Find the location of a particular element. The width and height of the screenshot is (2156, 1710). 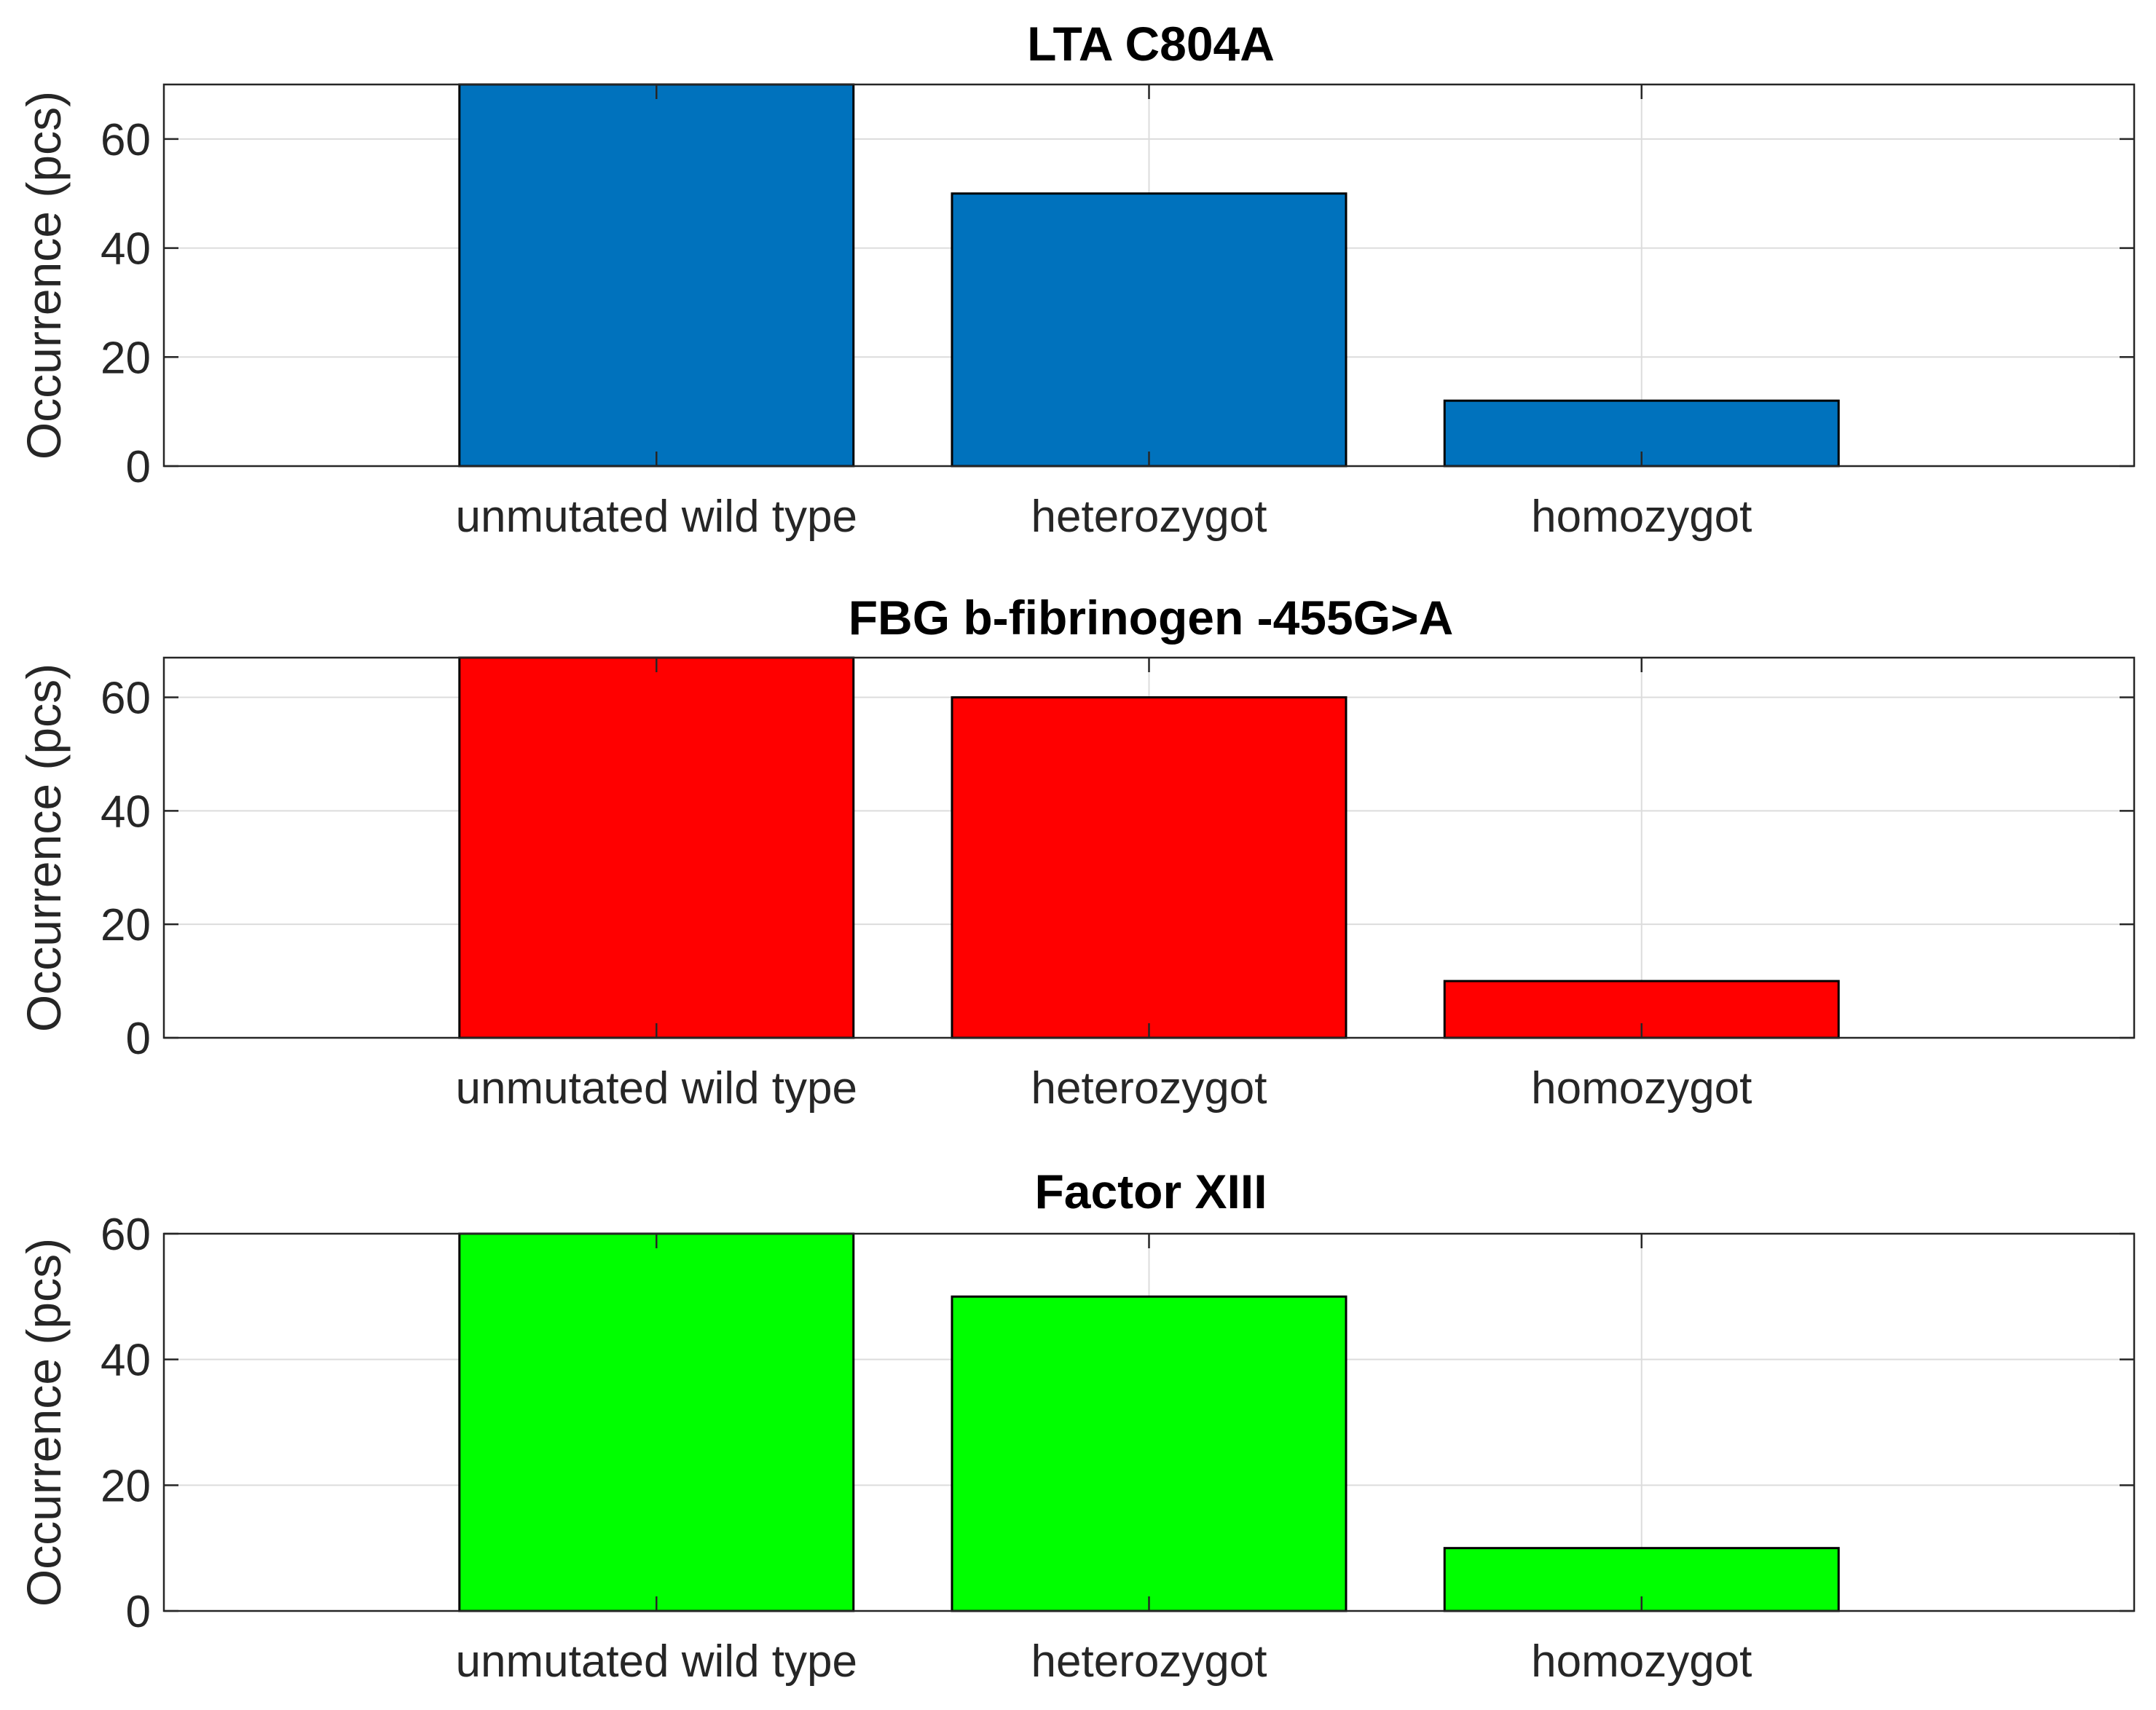

chart-title: LTA C804A is located at coordinates (1151, 44).